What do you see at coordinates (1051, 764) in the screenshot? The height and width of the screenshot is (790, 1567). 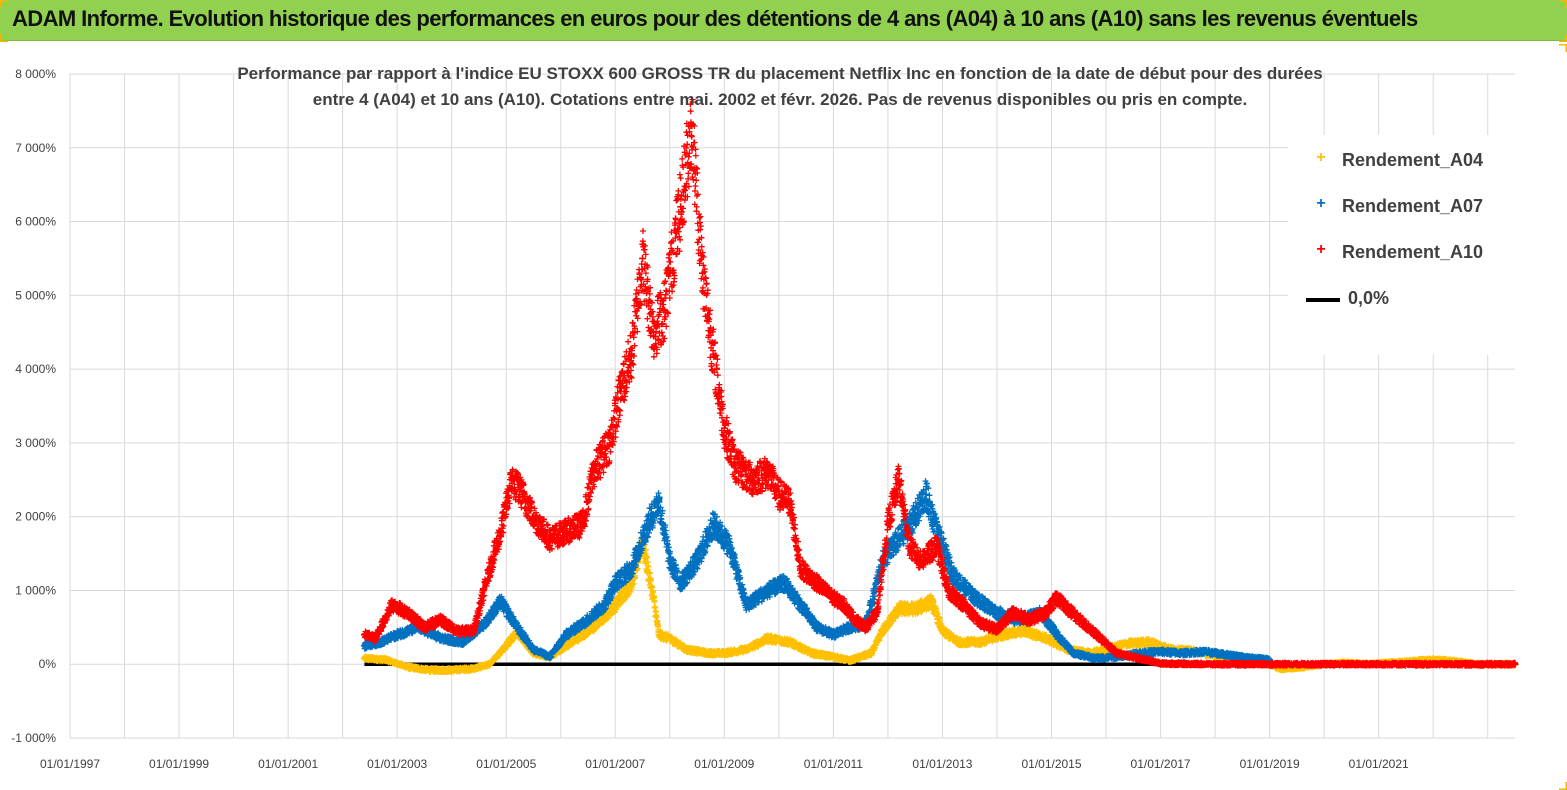 I see `x-tick-label: 01/01/2015` at bounding box center [1051, 764].